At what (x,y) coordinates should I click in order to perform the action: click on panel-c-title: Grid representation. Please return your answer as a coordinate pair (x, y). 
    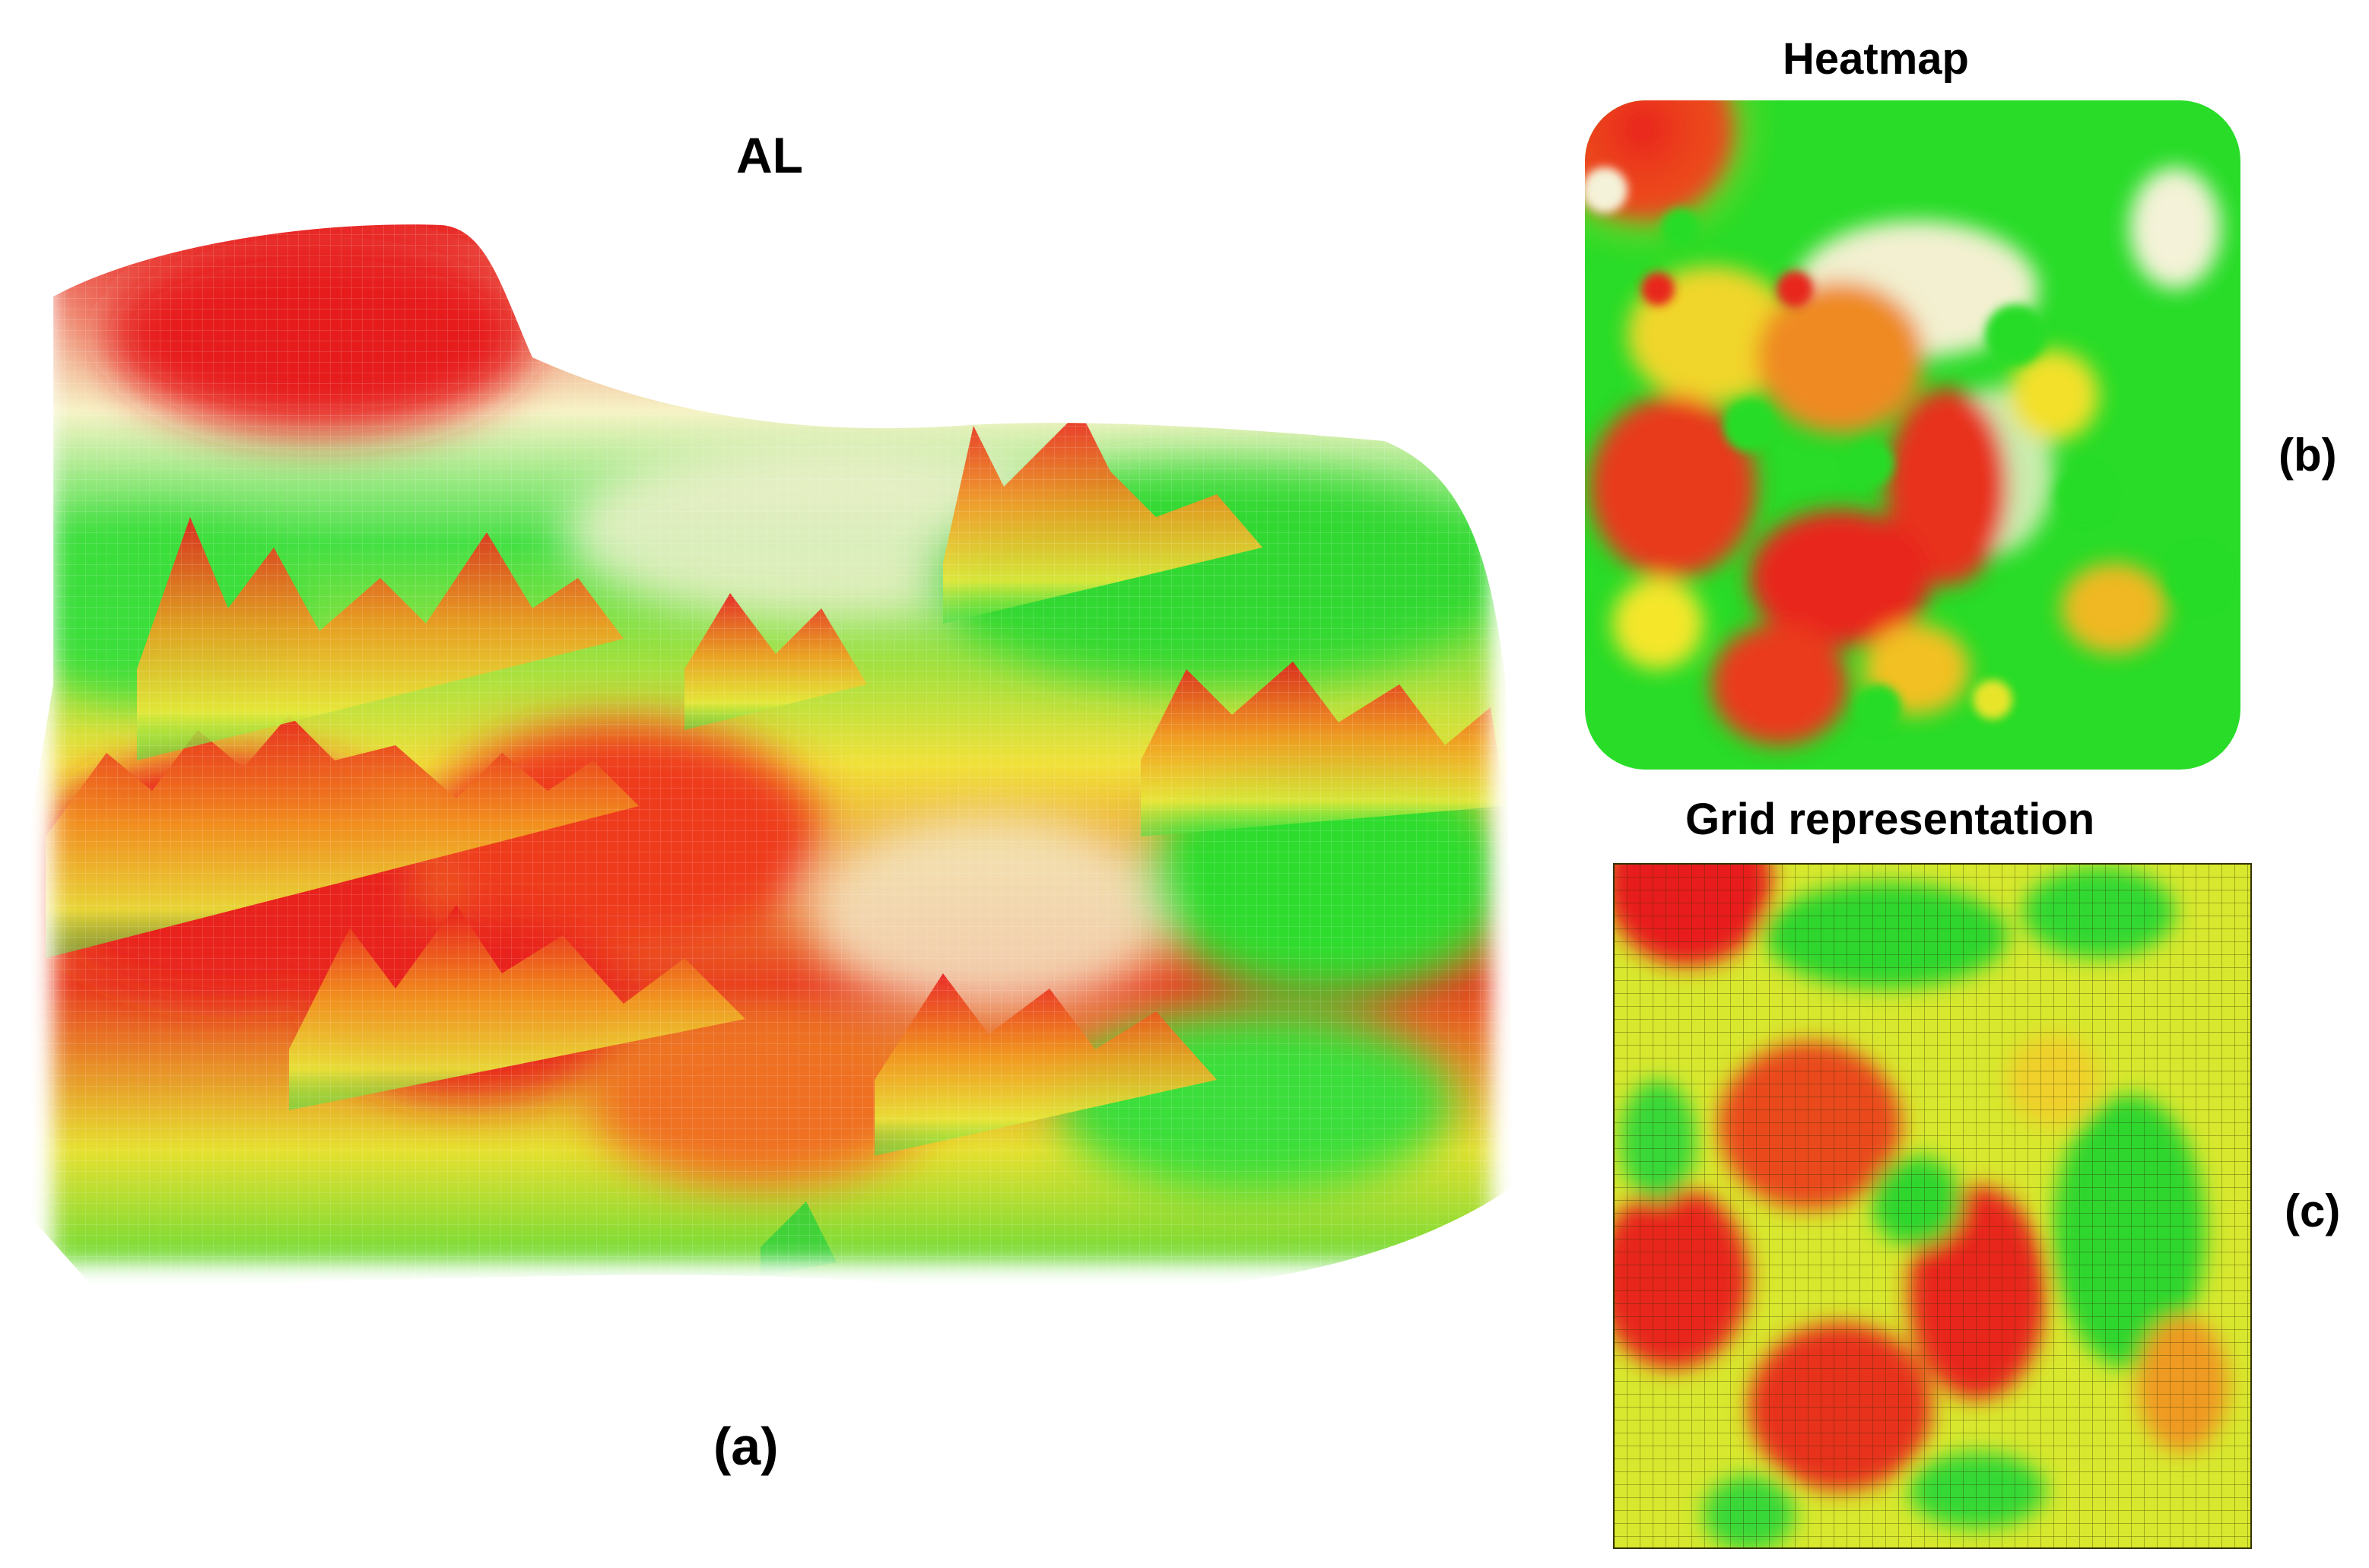
    Looking at the image, I should click on (1890, 819).